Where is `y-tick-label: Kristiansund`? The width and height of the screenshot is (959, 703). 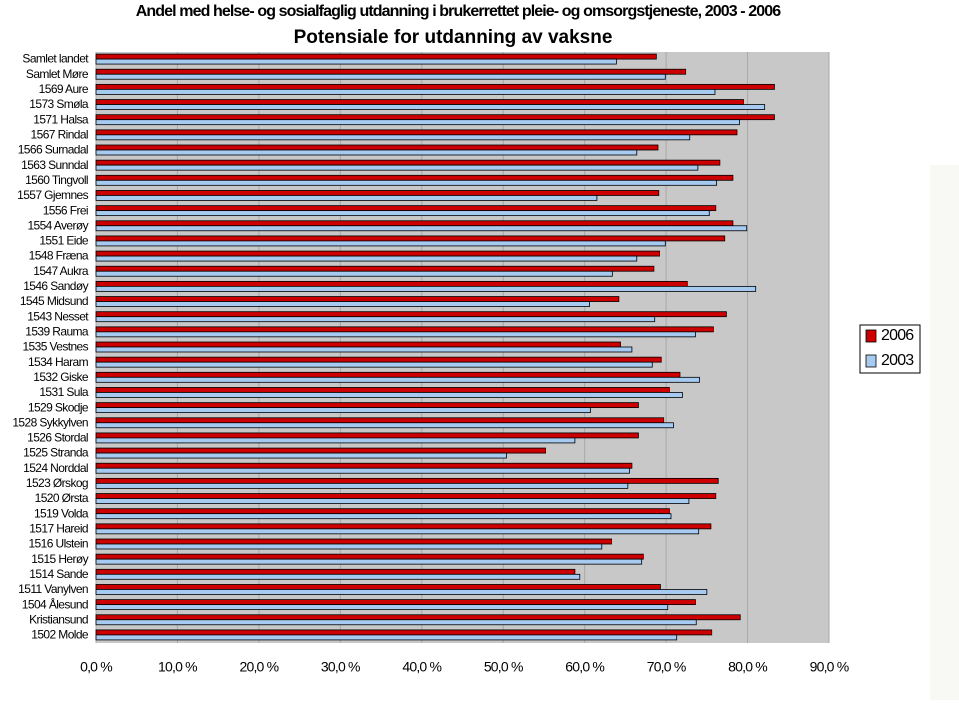 y-tick-label: Kristiansund is located at coordinates (58, 619).